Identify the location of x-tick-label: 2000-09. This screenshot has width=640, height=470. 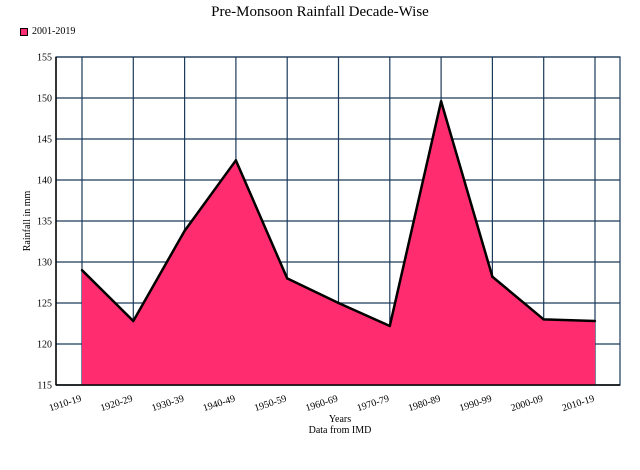
(527, 403).